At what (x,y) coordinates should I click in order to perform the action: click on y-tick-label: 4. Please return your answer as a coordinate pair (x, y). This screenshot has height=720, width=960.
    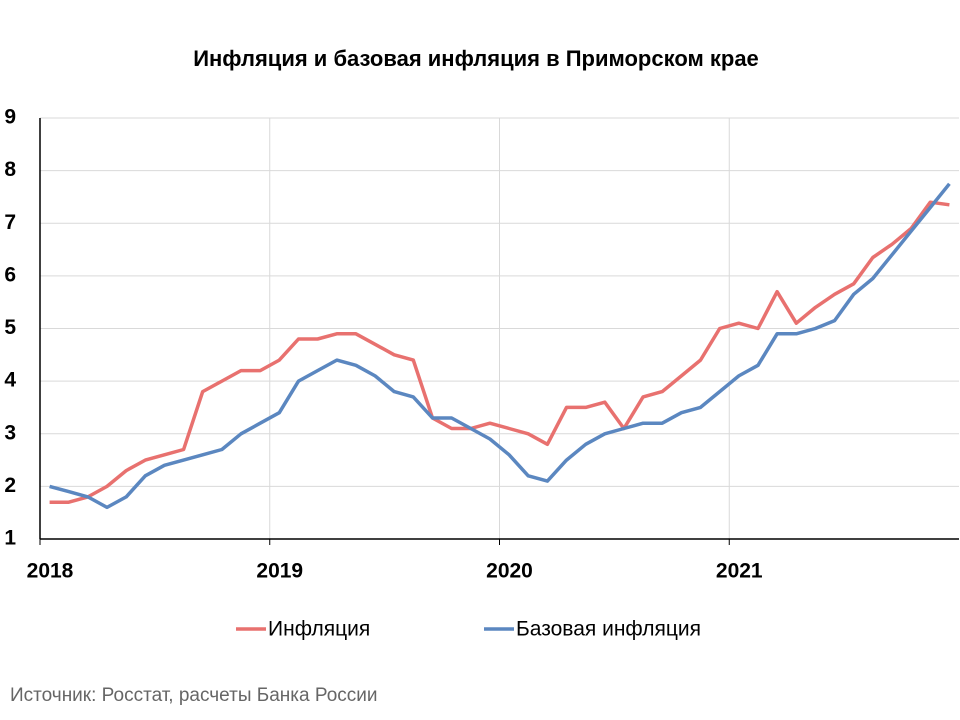
    Looking at the image, I should click on (10, 380).